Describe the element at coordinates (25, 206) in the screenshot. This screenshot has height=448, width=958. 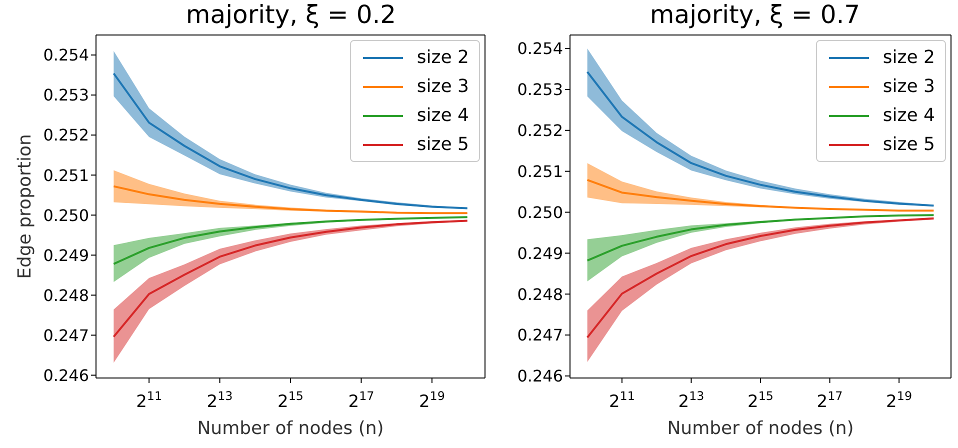
I see `y-axis-title: Edge proportion` at that location.